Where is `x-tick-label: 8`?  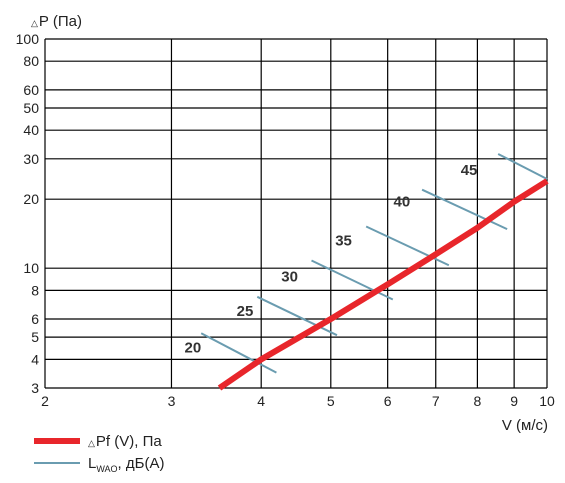 x-tick-label: 8 is located at coordinates (478, 401).